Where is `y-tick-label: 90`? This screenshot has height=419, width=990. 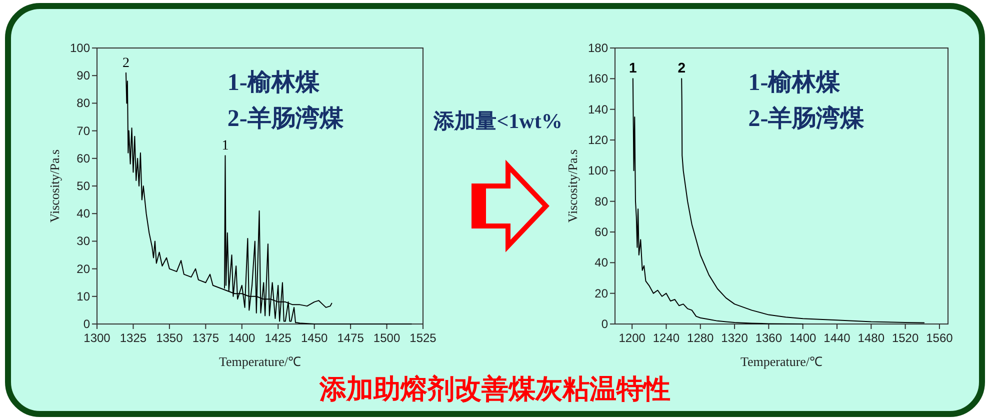 y-tick-label: 90 is located at coordinates (83, 75).